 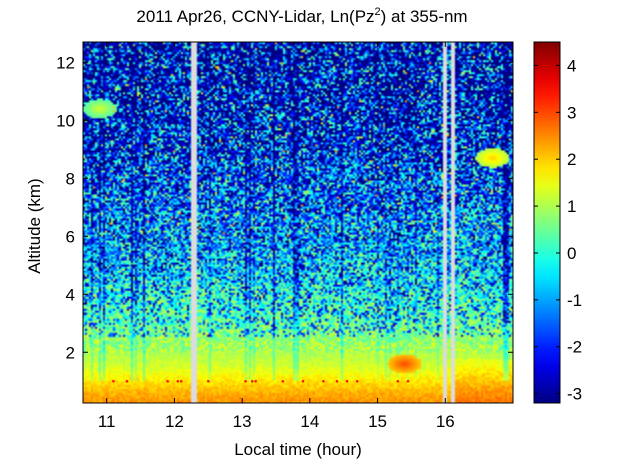 What do you see at coordinates (242, 421) in the screenshot?
I see `x-tick-label-13: 13` at bounding box center [242, 421].